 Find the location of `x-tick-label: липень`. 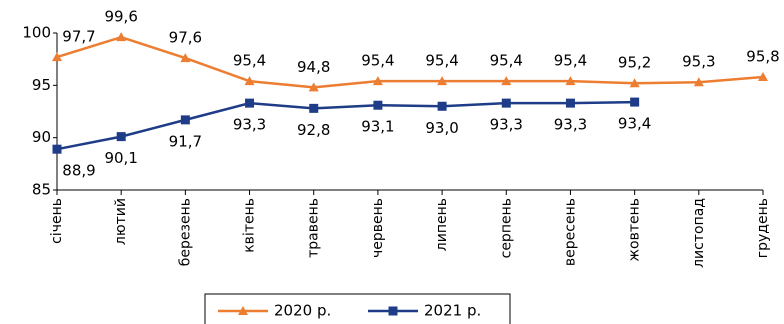

x-tick-label: липень is located at coordinates (442, 224).